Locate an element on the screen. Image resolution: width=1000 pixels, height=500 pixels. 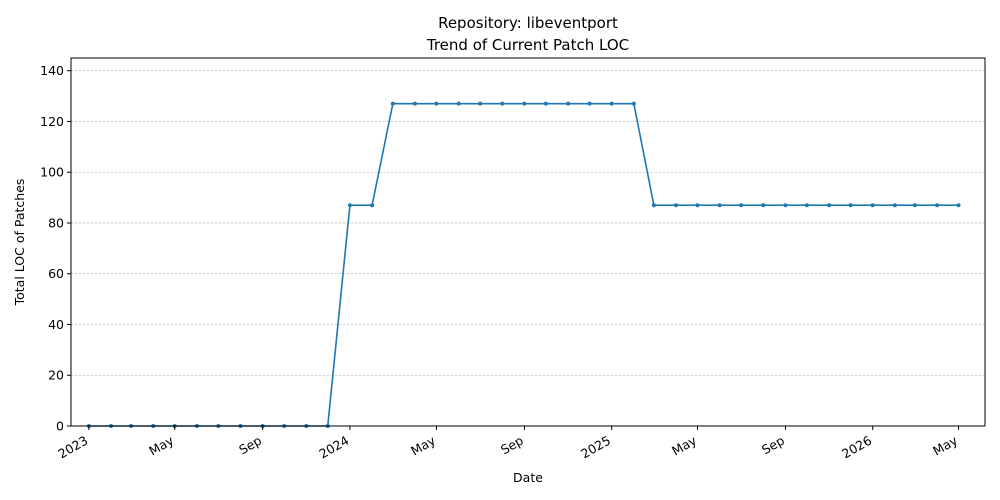
y-tick-label: 120 is located at coordinates (52, 121).